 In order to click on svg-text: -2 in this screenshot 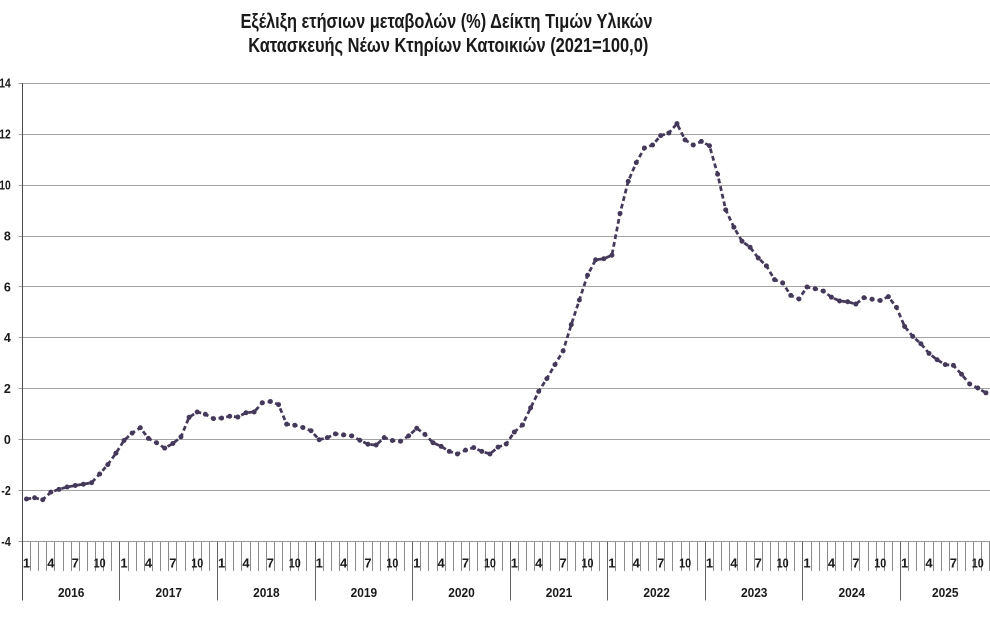, I will do `click(6, 491)`.